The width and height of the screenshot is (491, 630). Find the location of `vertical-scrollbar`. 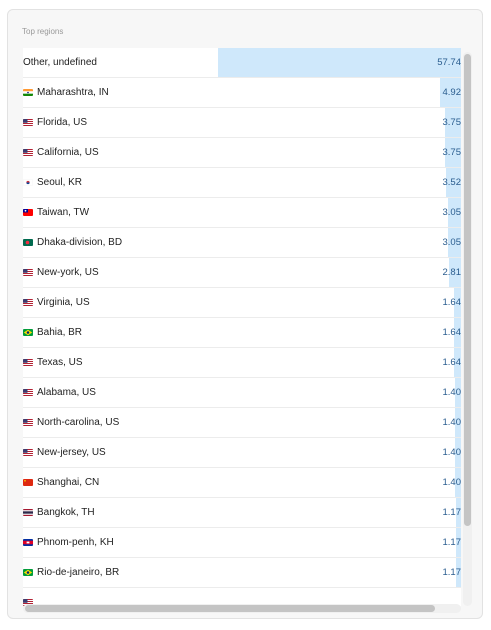

vertical-scrollbar is located at coordinates (467, 329).